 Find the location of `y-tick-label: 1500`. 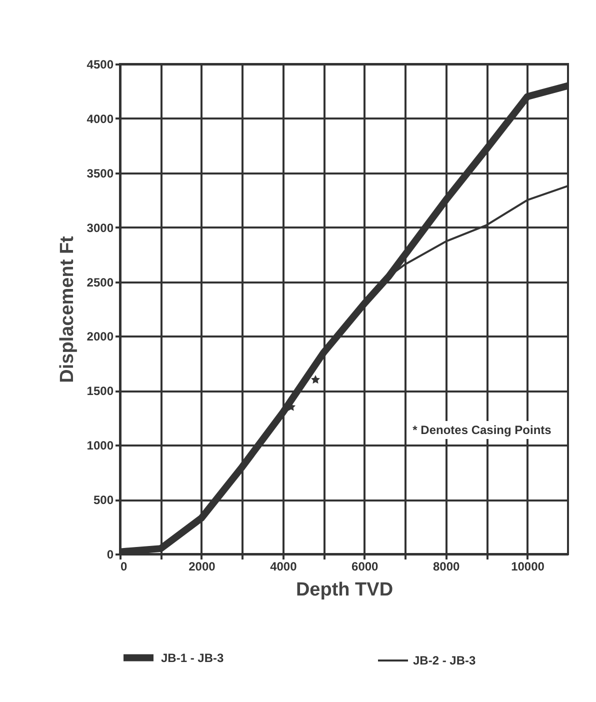

y-tick-label: 1500 is located at coordinates (100, 391).